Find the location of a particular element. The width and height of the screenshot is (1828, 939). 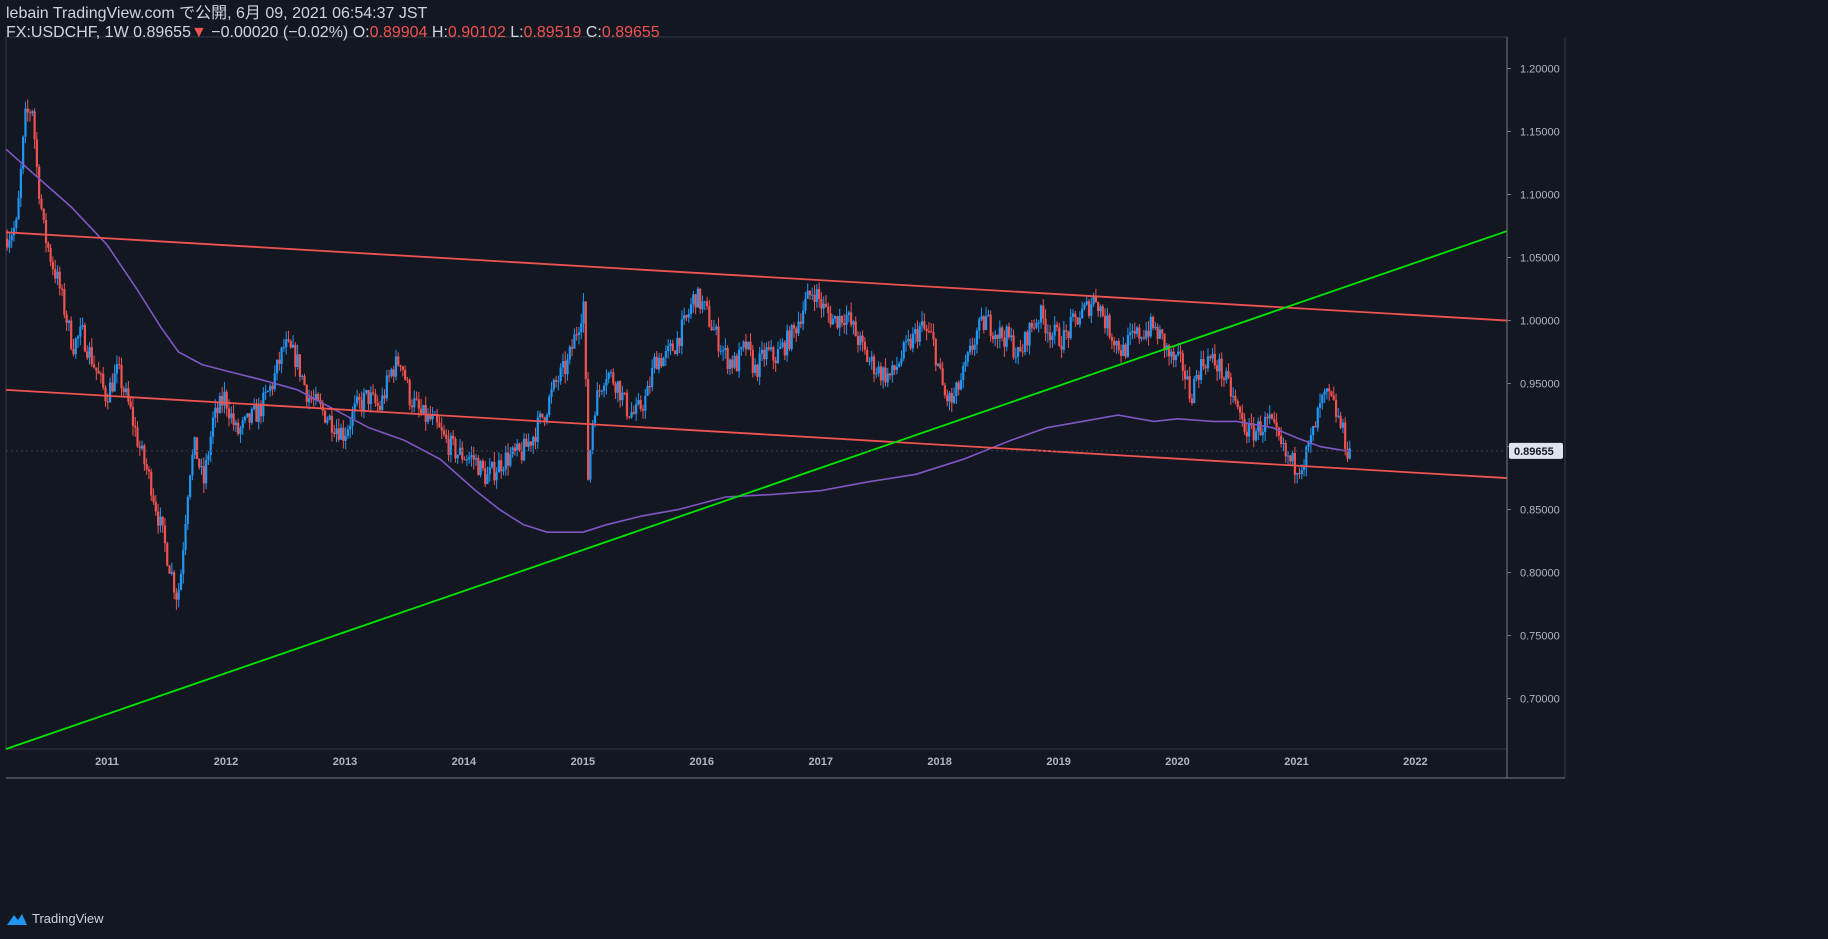

open-value: 0.89904 is located at coordinates (398, 32).